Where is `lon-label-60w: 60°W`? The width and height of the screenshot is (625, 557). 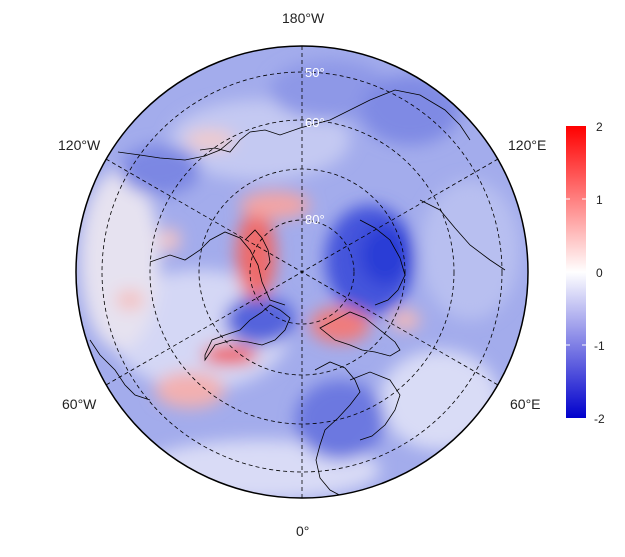 lon-label-60w: 60°W is located at coordinates (79, 404).